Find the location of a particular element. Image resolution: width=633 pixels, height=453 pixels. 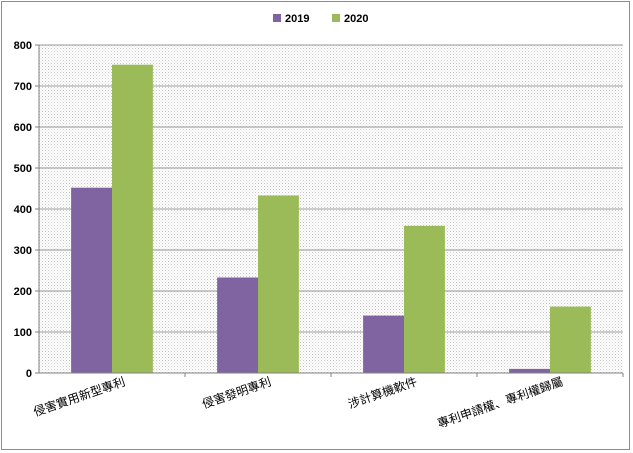

x-category-label: 侵害發明專利 is located at coordinates (236, 393).